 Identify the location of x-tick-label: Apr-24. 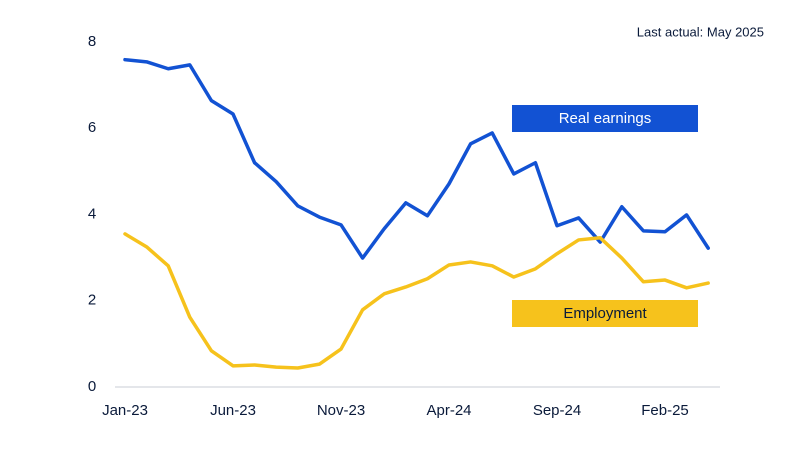
(448, 410).